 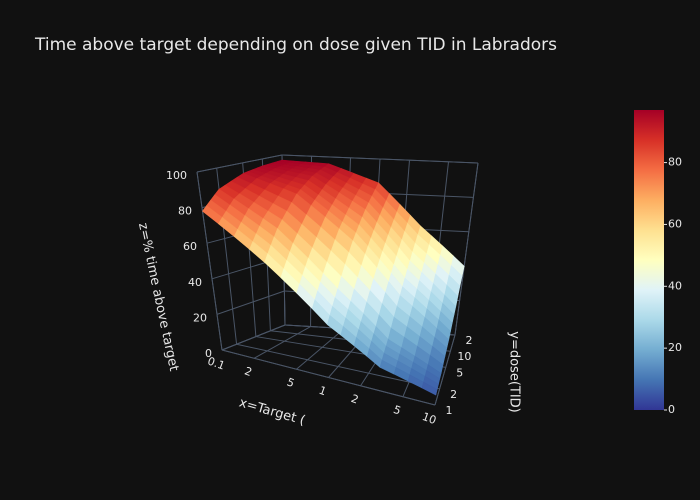 What do you see at coordinates (675, 162) in the screenshot?
I see `colorbar-tick-label: 80` at bounding box center [675, 162].